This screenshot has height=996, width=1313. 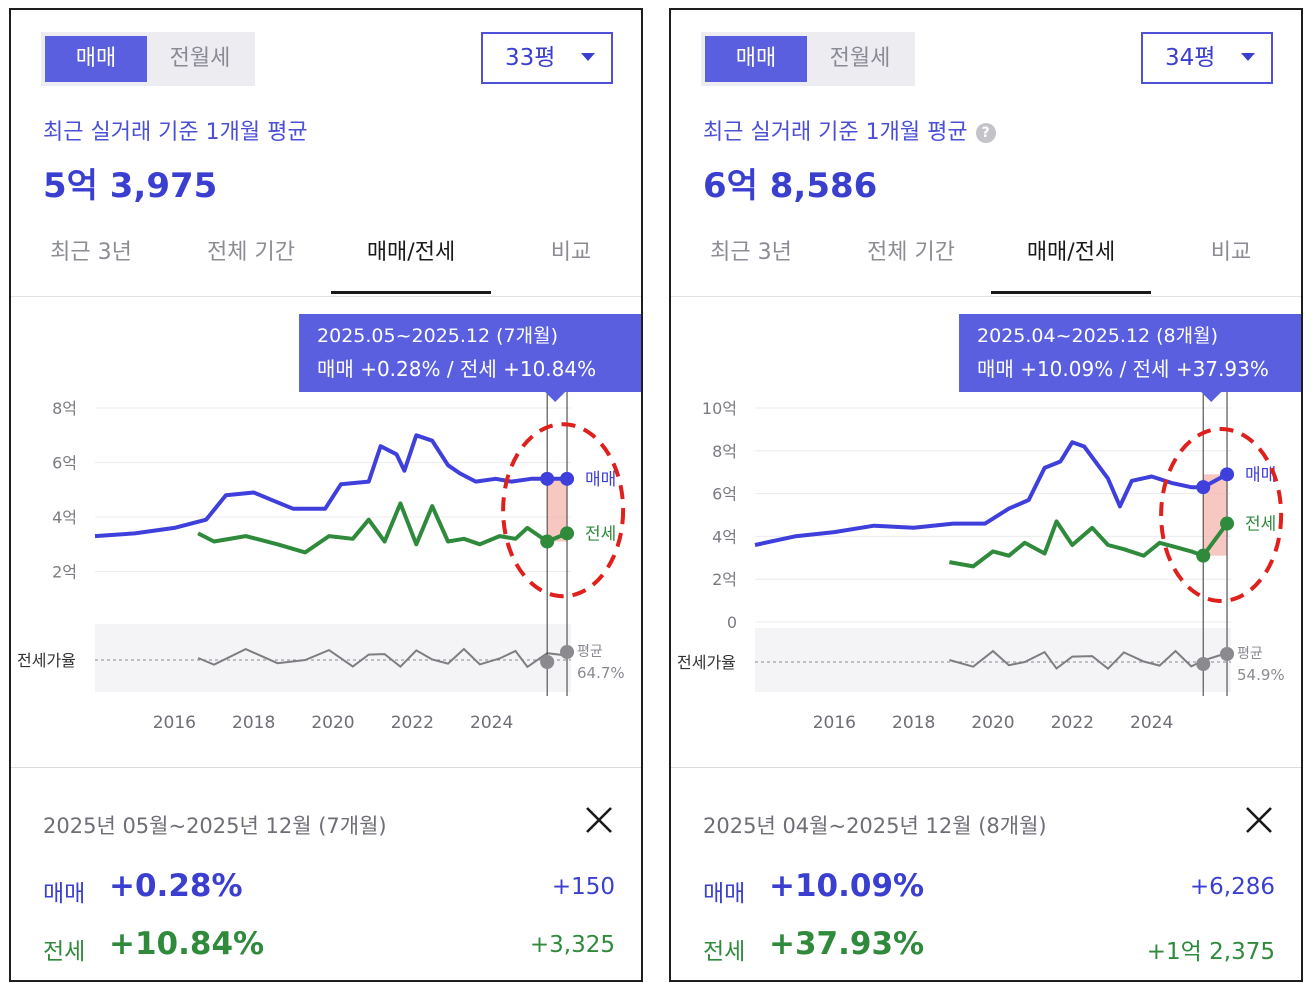 What do you see at coordinates (64, 517) in the screenshot?
I see `y-tick-label: 4억` at bounding box center [64, 517].